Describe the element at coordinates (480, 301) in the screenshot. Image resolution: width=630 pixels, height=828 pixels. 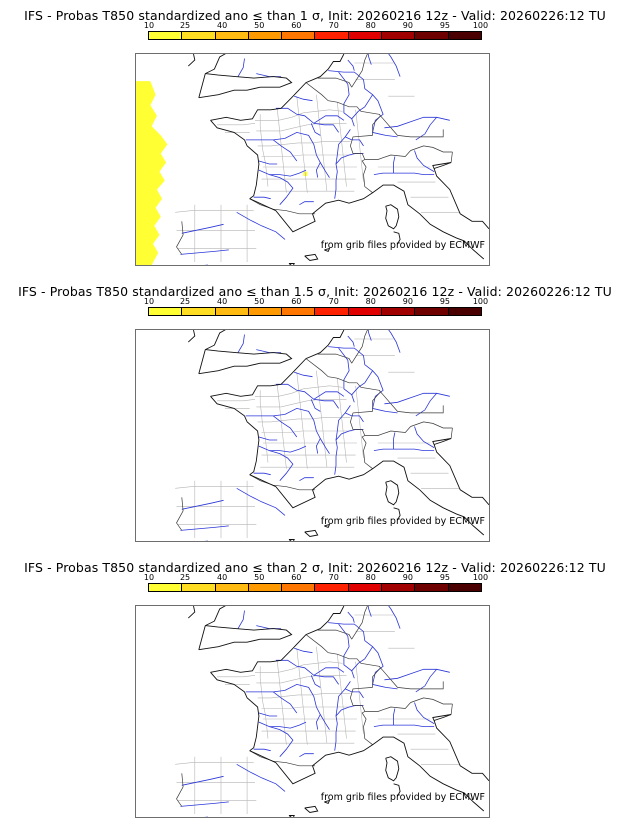
I see `colorbar-tick-label: 100` at that location.